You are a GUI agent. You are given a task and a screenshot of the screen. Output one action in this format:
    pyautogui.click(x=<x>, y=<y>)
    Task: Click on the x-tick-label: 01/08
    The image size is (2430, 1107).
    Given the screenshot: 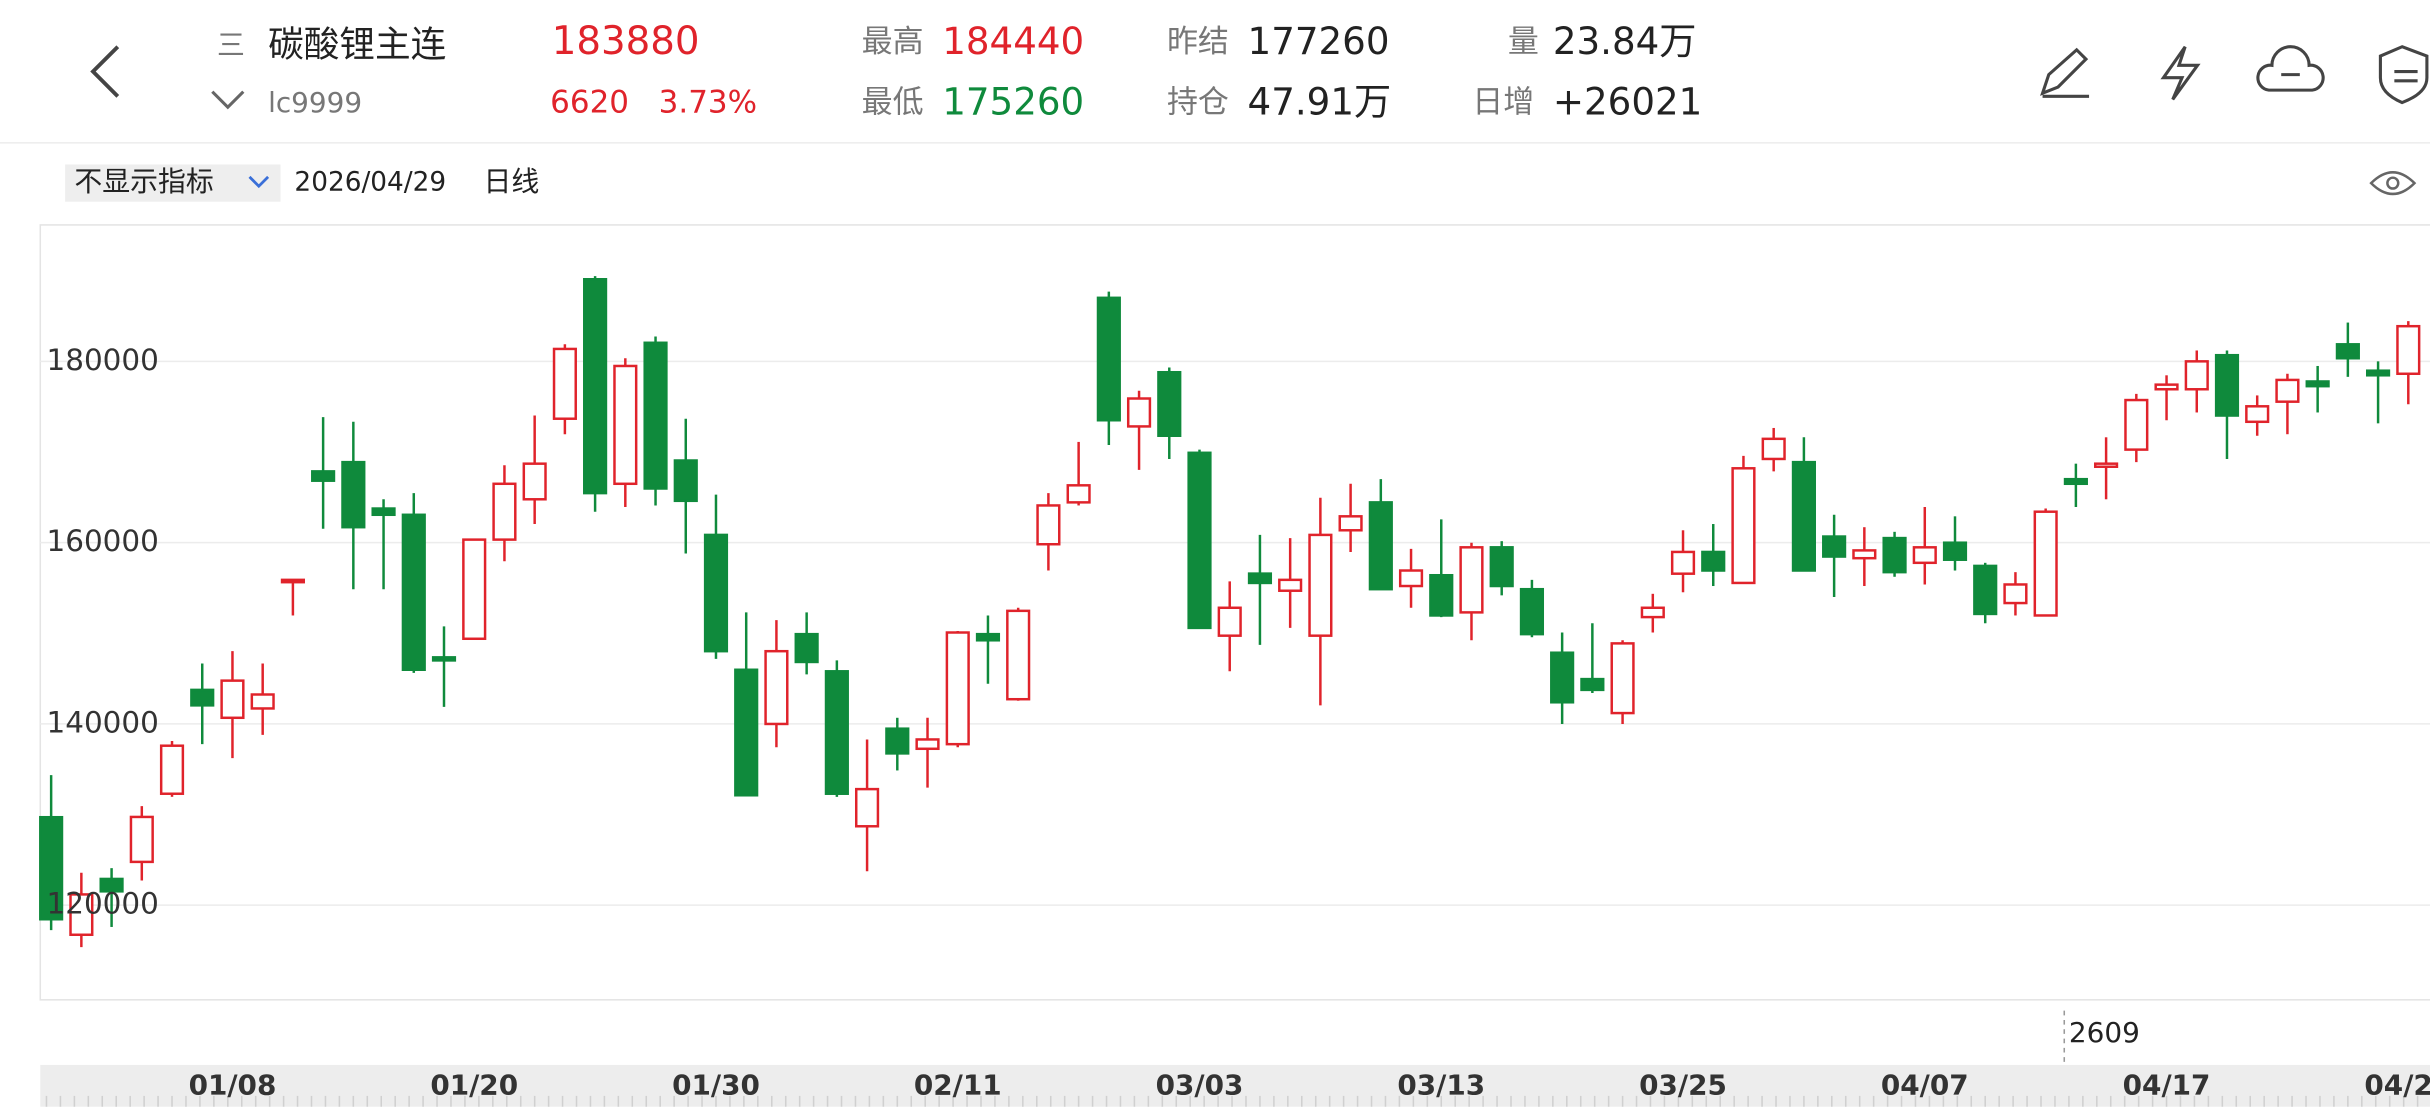 What is the action you would take?
    pyautogui.click(x=233, y=1085)
    